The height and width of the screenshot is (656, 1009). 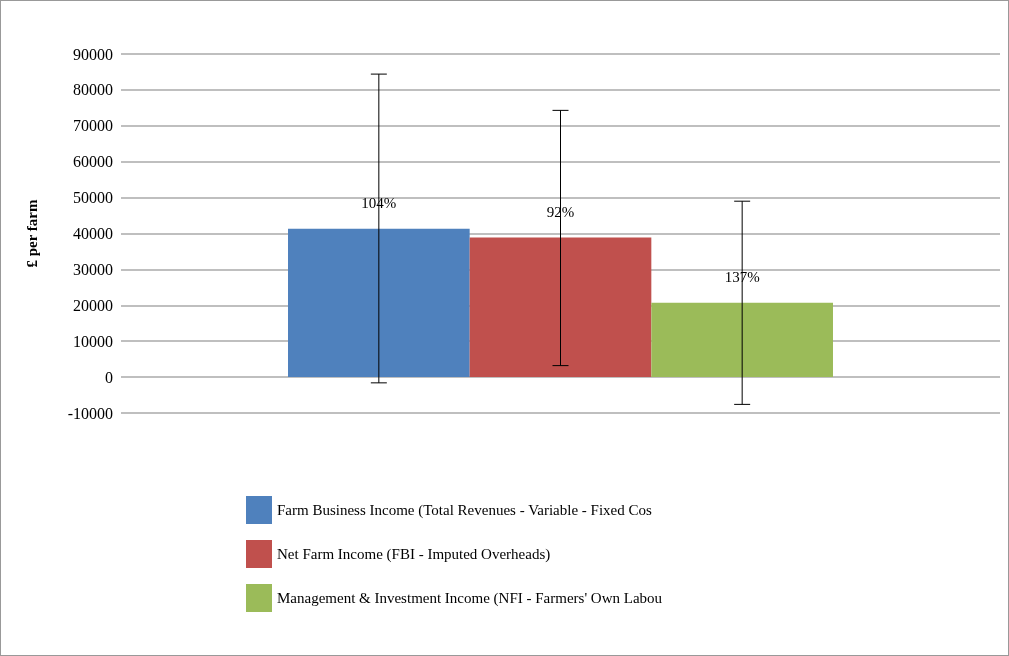 What do you see at coordinates (93, 269) in the screenshot?
I see `y-tick-label: 30000` at bounding box center [93, 269].